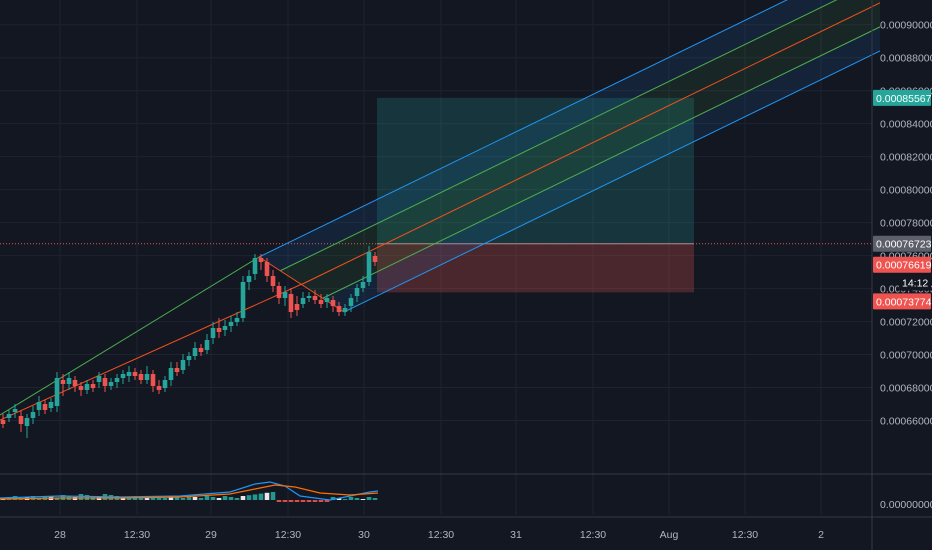 The image size is (932, 550). What do you see at coordinates (669, 535) in the screenshot?
I see `time-tick-label: Aug` at bounding box center [669, 535].